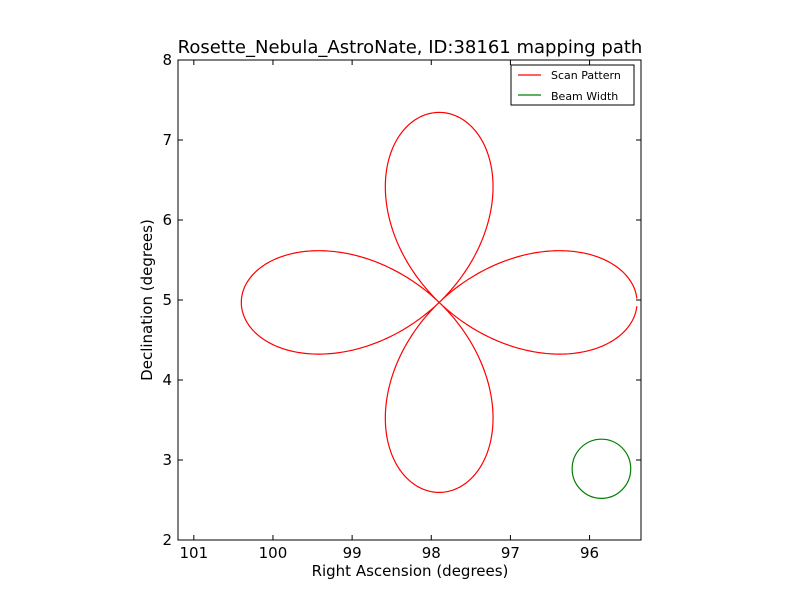  What do you see at coordinates (584, 96) in the screenshot?
I see `legend-label-beam-width: Beam Width` at bounding box center [584, 96].